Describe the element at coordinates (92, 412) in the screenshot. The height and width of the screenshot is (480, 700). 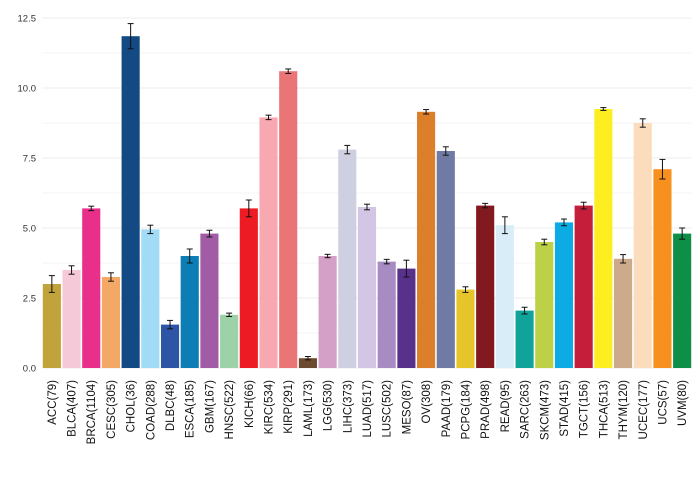
I see `x-category-label: BRCA(1104)` at that location.